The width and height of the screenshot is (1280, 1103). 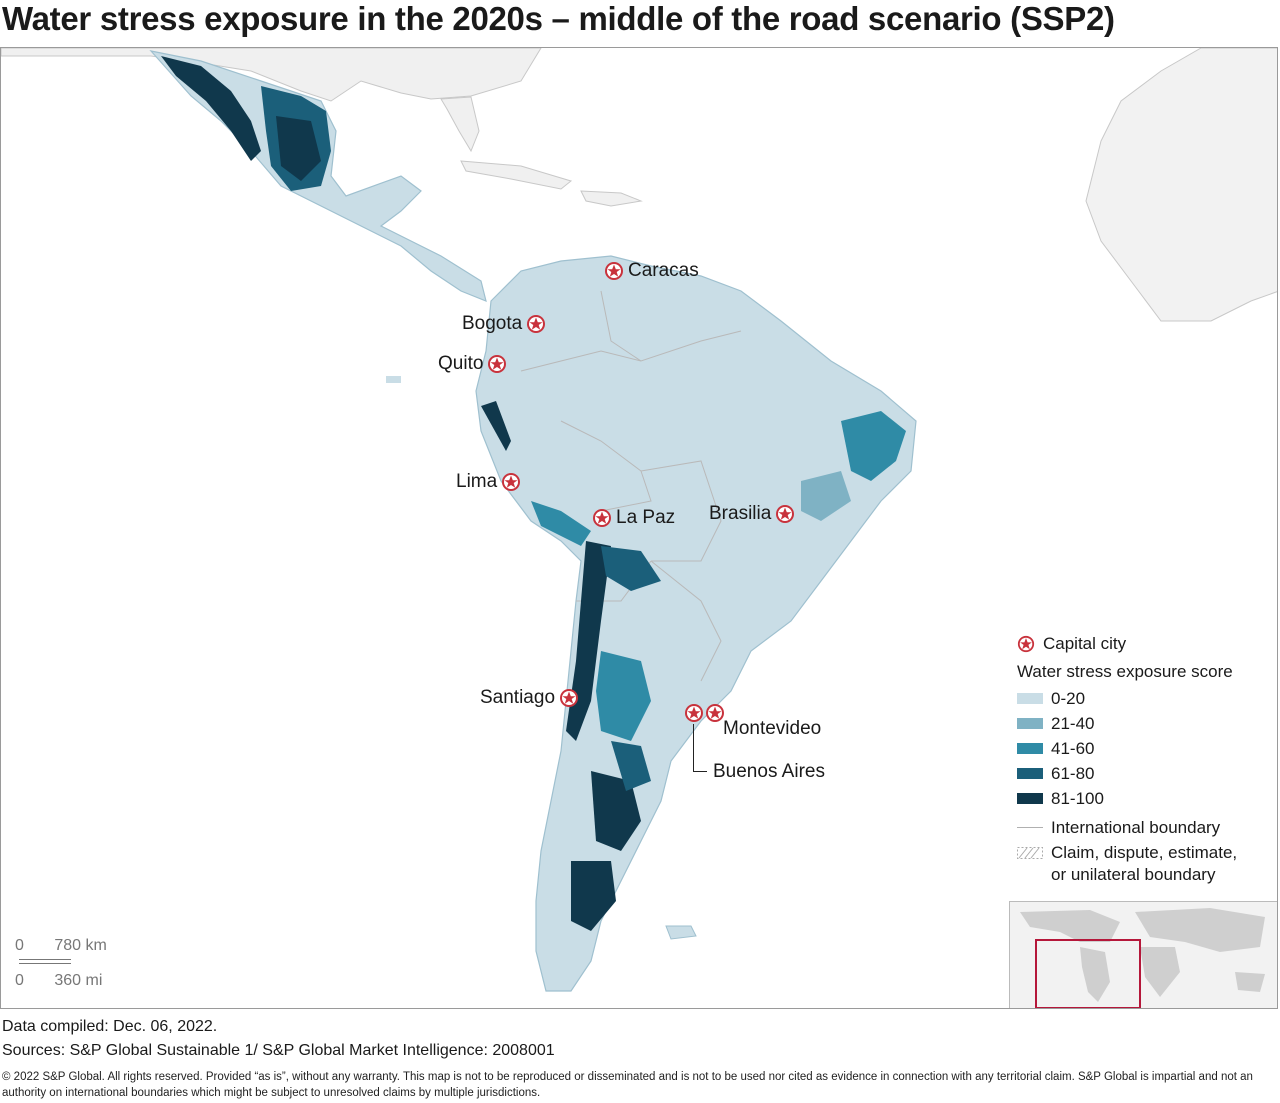 What do you see at coordinates (1073, 748) in the screenshot?
I see `legend-class-label: 41-60` at bounding box center [1073, 748].